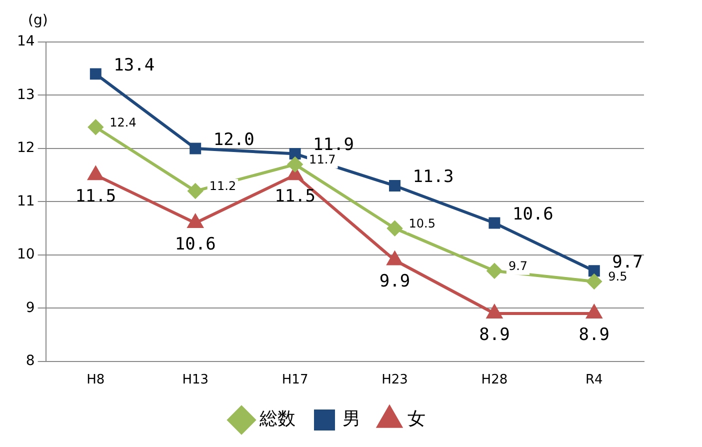 This screenshot has width=702, height=447. I want to click on legend-label: 男, so click(351, 419).